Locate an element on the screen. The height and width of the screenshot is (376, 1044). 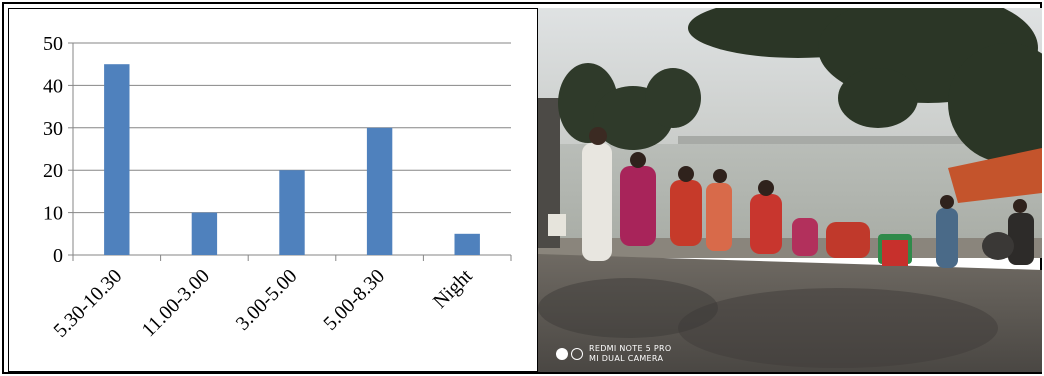
x-tick-label: 11.00-3.00 is located at coordinates (176, 303).